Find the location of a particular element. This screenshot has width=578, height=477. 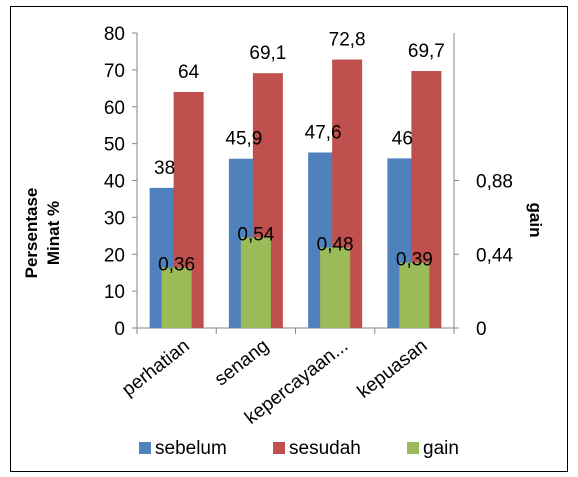

y2-tick-label: 0,88 is located at coordinates (494, 182).